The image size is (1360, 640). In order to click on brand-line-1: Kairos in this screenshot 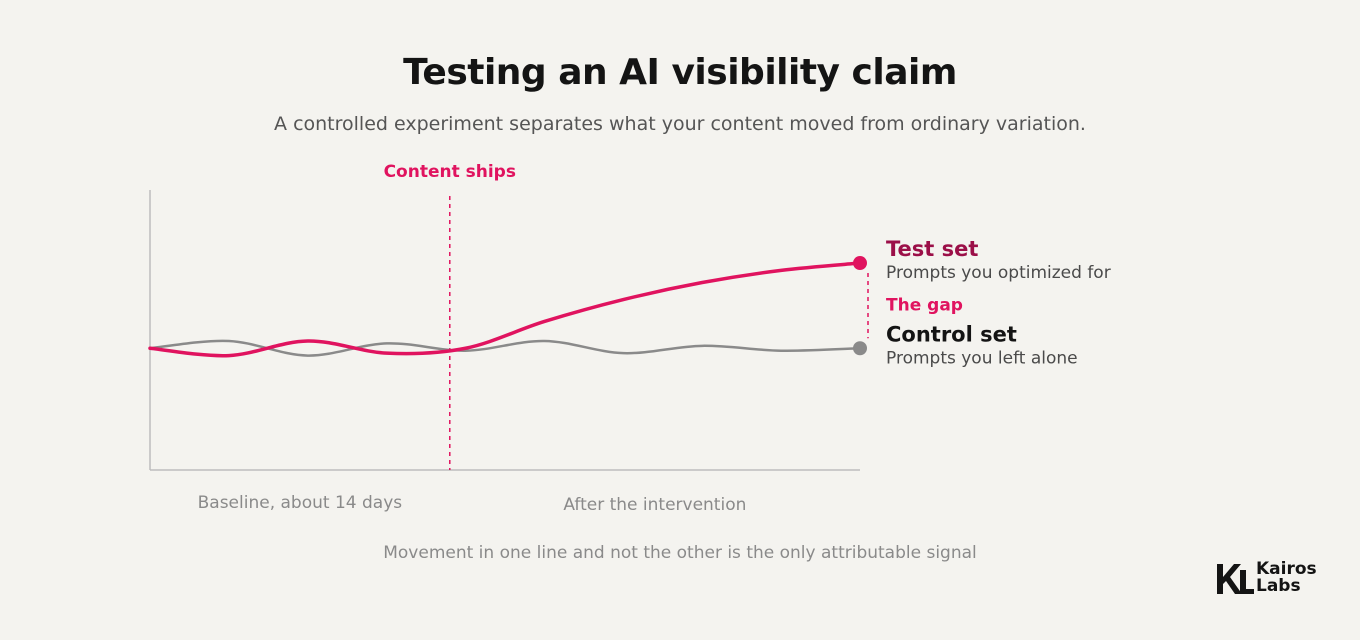, I will do `click(1286, 569)`.